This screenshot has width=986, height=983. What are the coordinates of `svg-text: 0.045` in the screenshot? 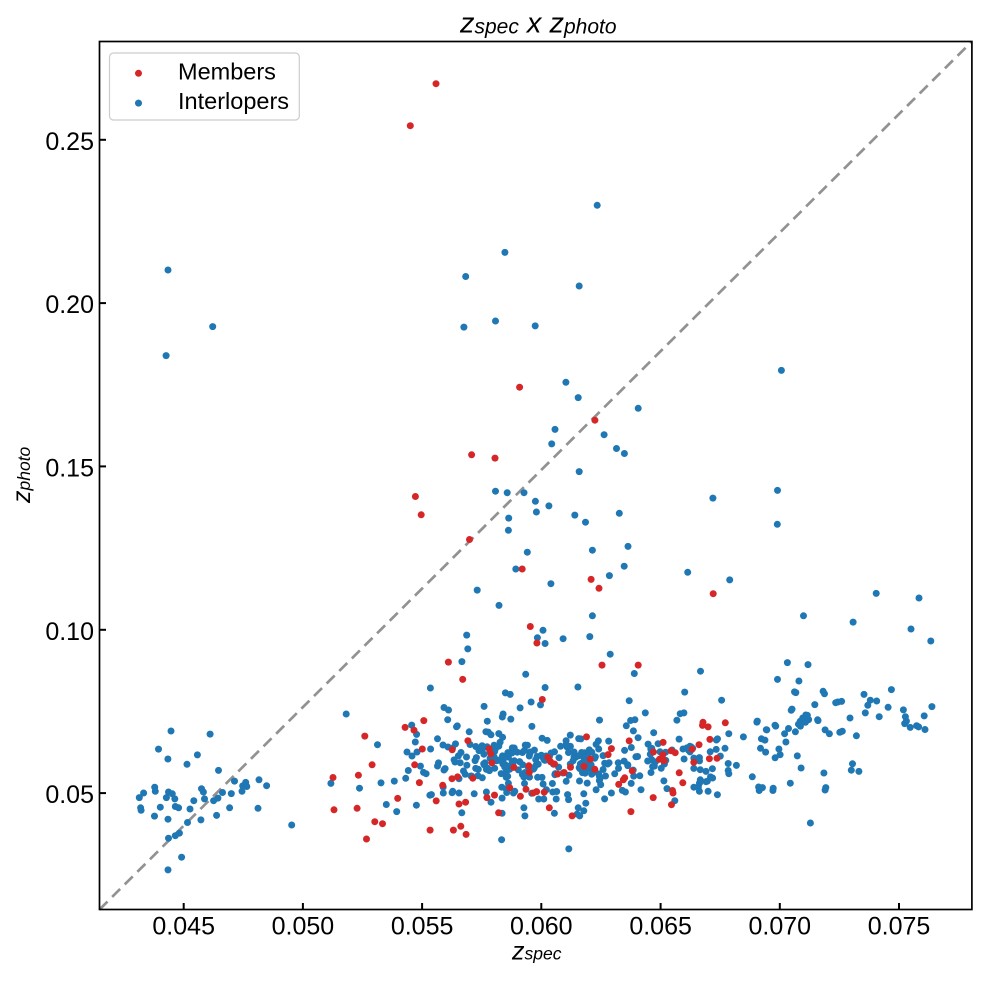 It's located at (183, 927).